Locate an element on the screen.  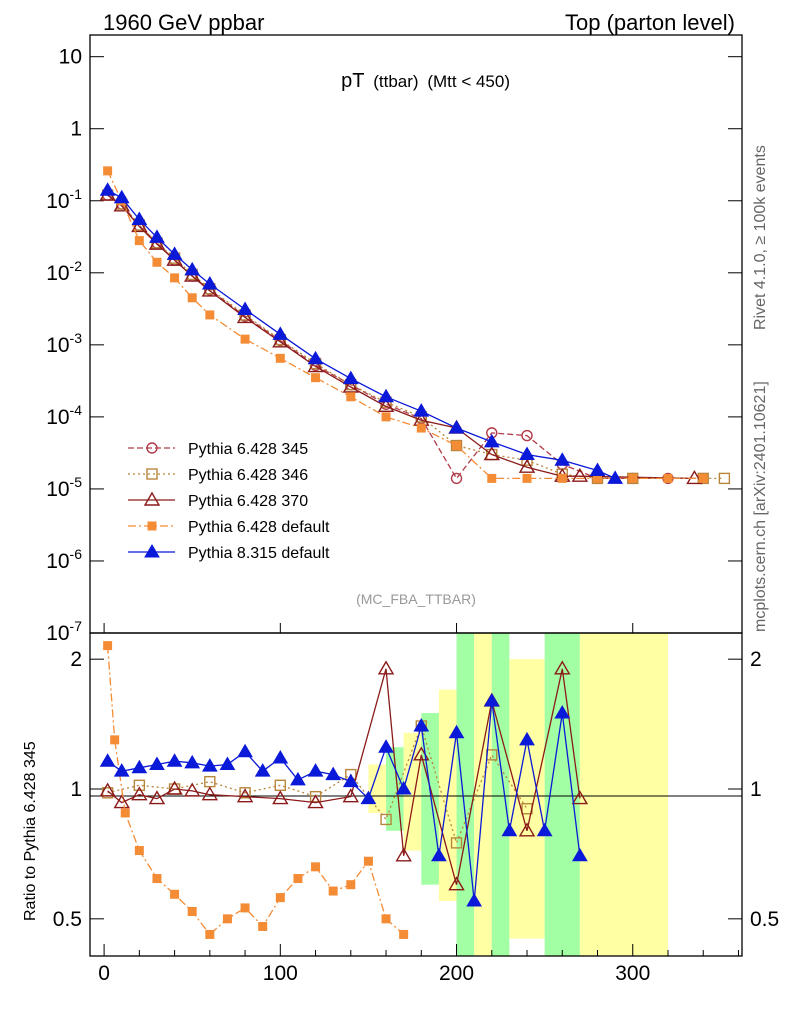
ratio-y-tick-label-right: 1 is located at coordinates (756, 789).